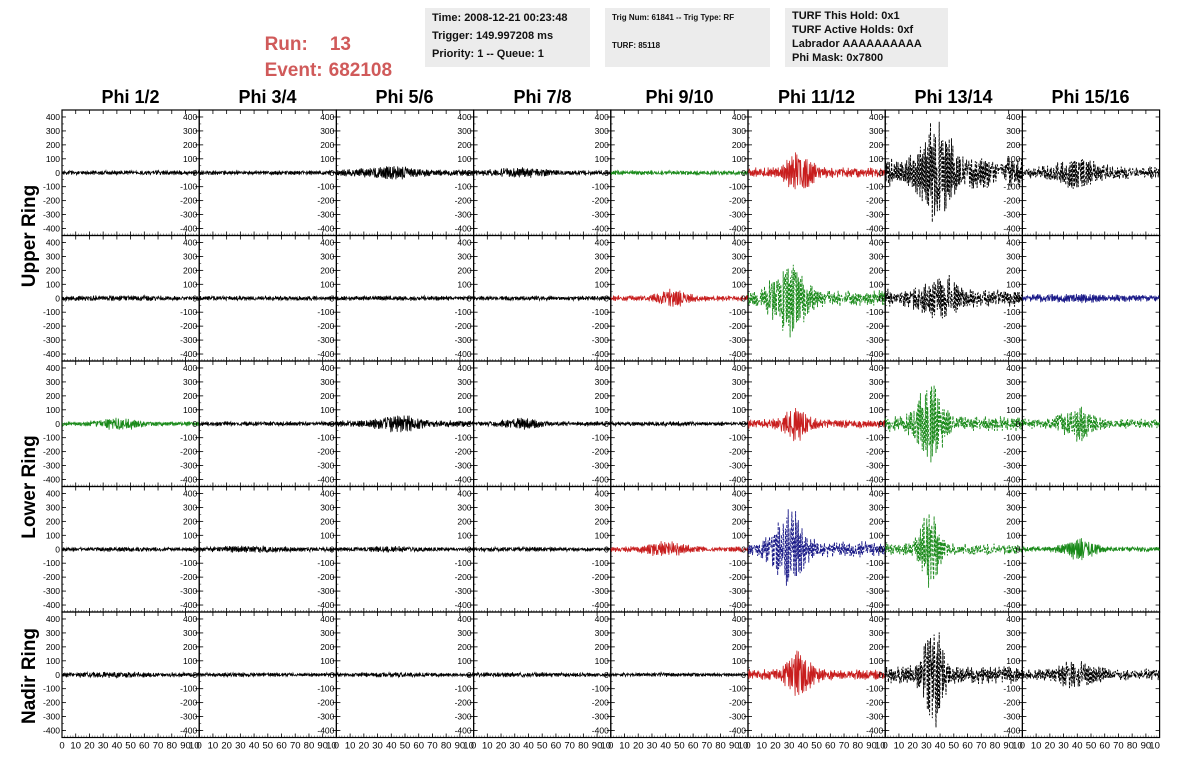  I want to click on waveform-panel-r2-c4: 400 300 200 100 0 -100 -200 -300 -400, so click(670, 424).